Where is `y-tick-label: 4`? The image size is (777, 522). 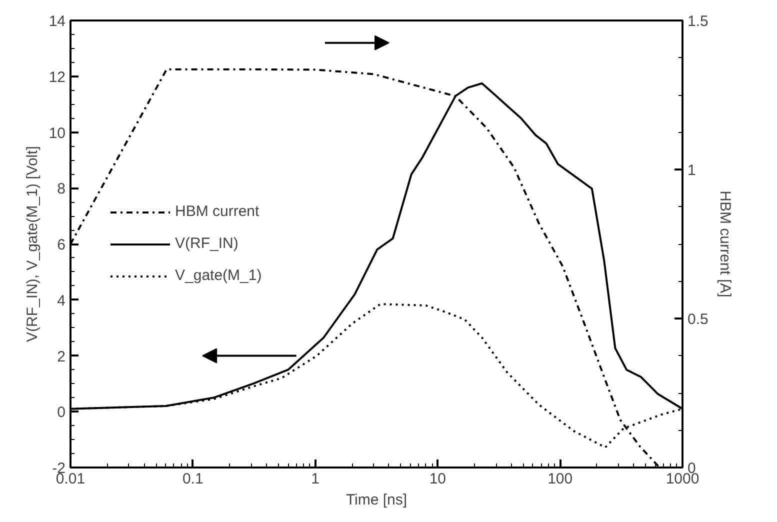 y-tick-label: 4 is located at coordinates (61, 301).